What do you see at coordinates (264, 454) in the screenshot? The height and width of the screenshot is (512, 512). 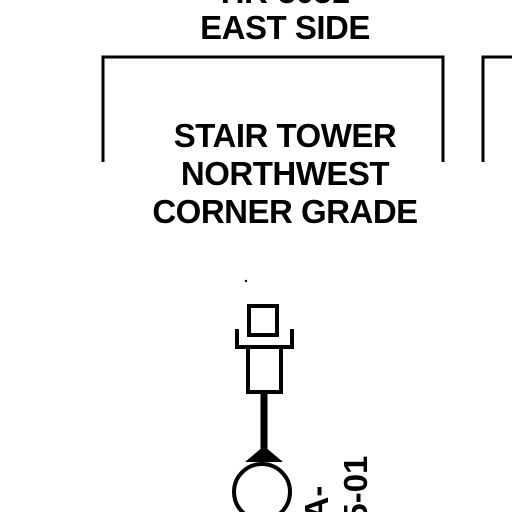 I see `valve-arrowhead` at bounding box center [264, 454].